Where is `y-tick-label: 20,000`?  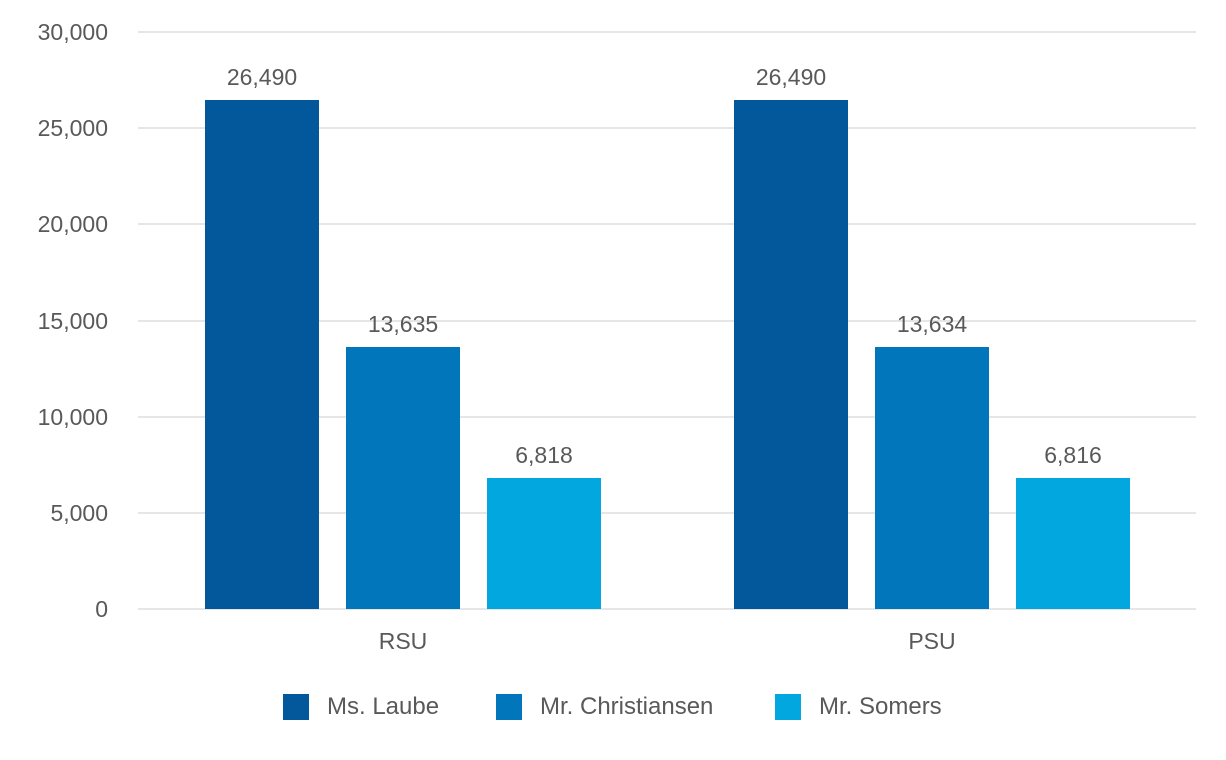 y-tick-label: 20,000 is located at coordinates (72, 224).